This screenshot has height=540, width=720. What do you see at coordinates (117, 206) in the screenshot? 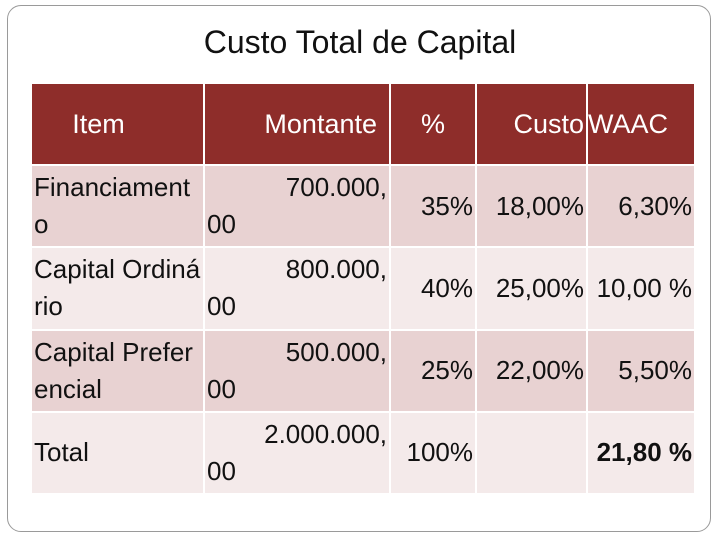
I see `cell-item: Financiamento` at bounding box center [117, 206].